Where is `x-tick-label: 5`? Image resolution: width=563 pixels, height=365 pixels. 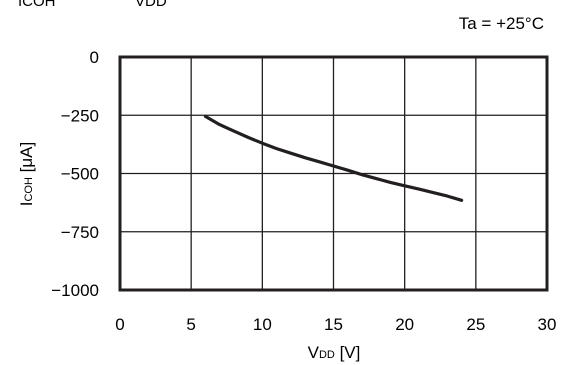
x-tick-label: 5 is located at coordinates (190, 324).